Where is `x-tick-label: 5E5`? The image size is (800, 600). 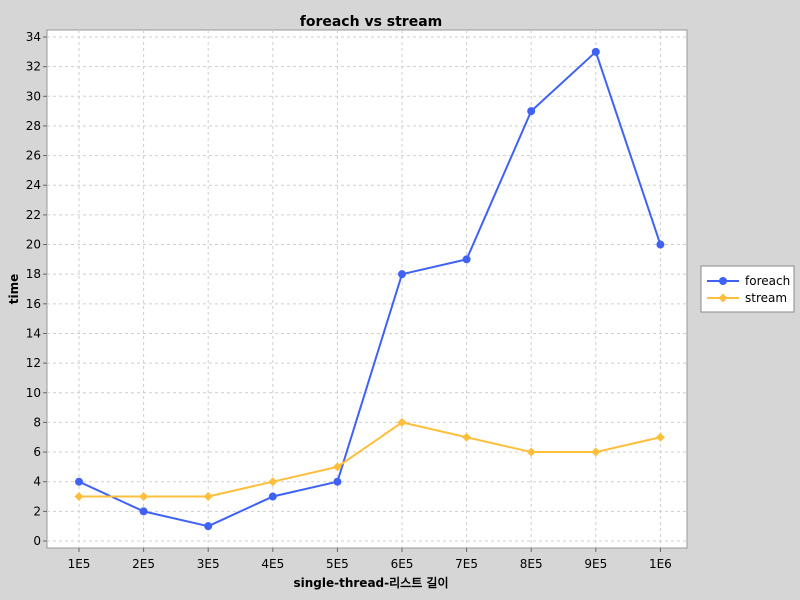 x-tick-label: 5E5 is located at coordinates (337, 564).